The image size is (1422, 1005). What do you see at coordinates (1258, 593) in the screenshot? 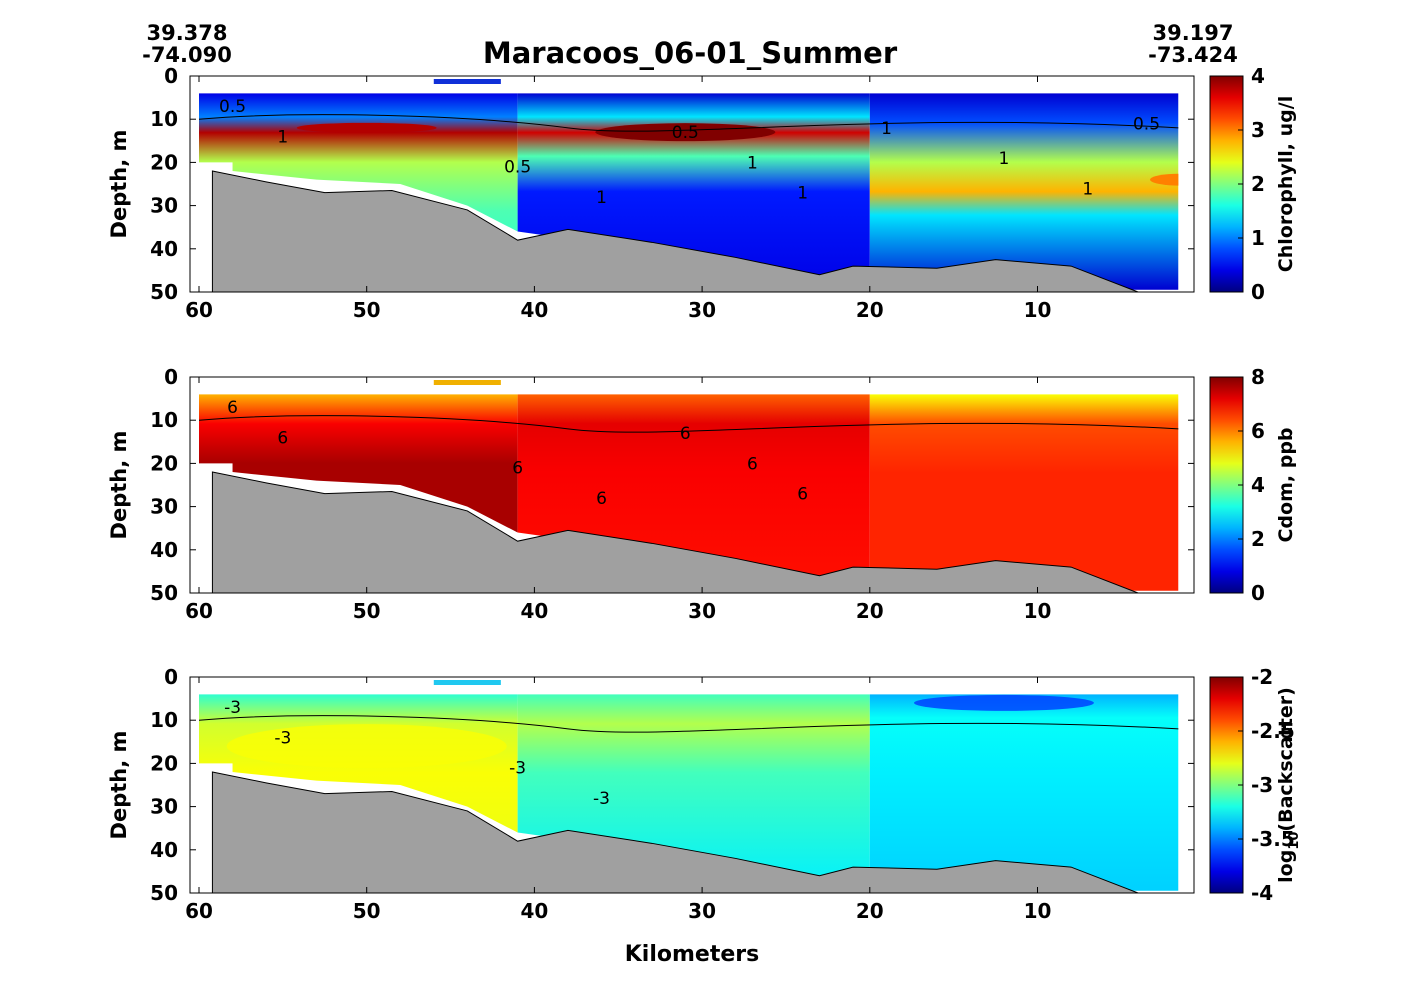
I see `colorbar-tick-label: 0` at bounding box center [1258, 593].